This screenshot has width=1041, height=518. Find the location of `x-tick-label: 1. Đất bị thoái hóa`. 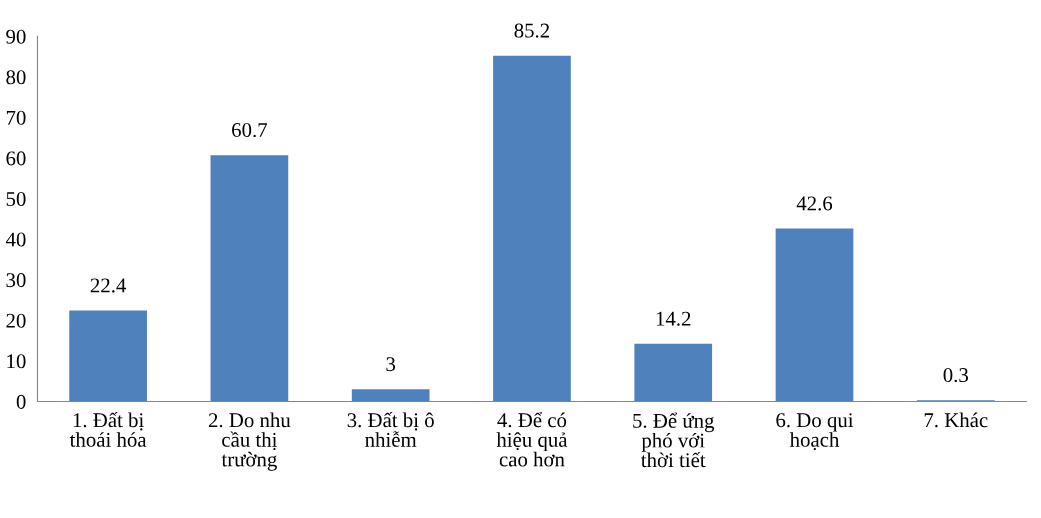

x-tick-label: 1. Đất bị thoái hóa is located at coordinates (108, 429).